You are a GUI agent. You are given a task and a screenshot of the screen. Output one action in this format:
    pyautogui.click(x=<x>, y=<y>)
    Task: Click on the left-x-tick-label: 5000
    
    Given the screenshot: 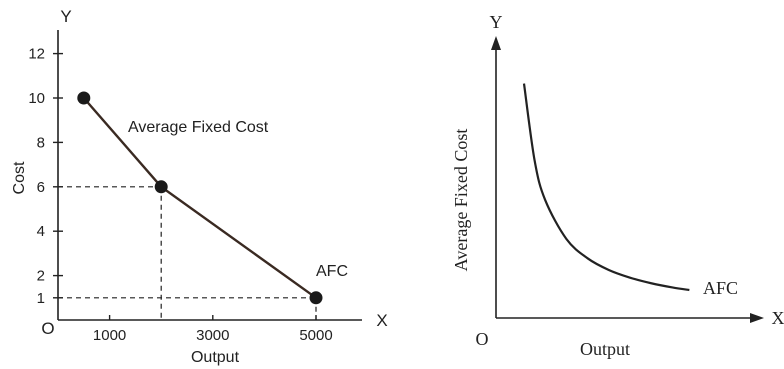 What is the action you would take?
    pyautogui.click(x=315, y=335)
    